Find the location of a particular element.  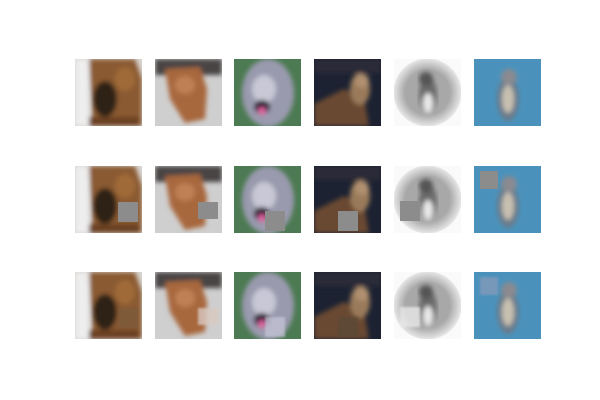

row-original is located at coordinates (308, 93).